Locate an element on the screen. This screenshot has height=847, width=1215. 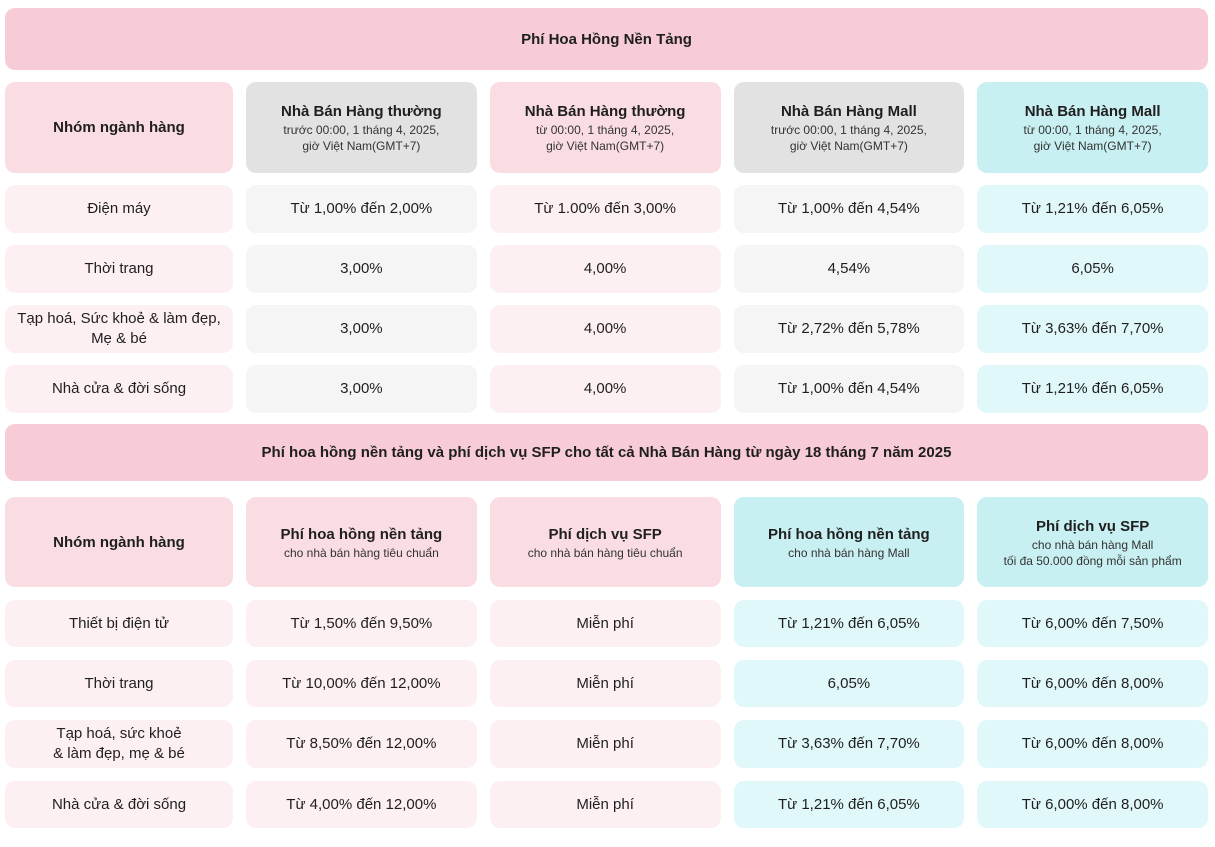
value-cell: Từ 1,00% đến 2,00% is located at coordinates (361, 209).